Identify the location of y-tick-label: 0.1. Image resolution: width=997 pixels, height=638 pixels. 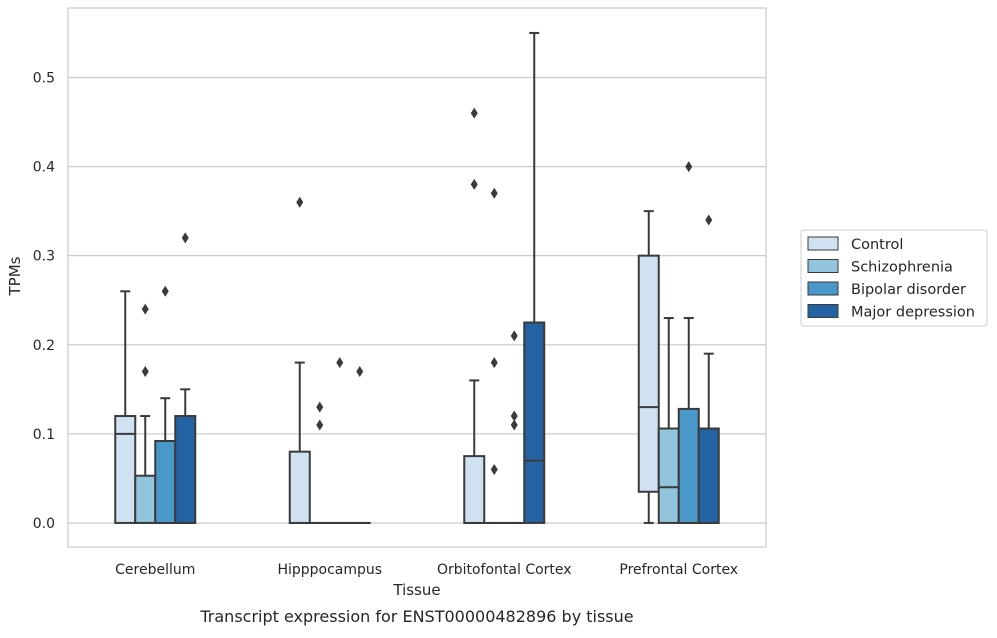
(44, 435).